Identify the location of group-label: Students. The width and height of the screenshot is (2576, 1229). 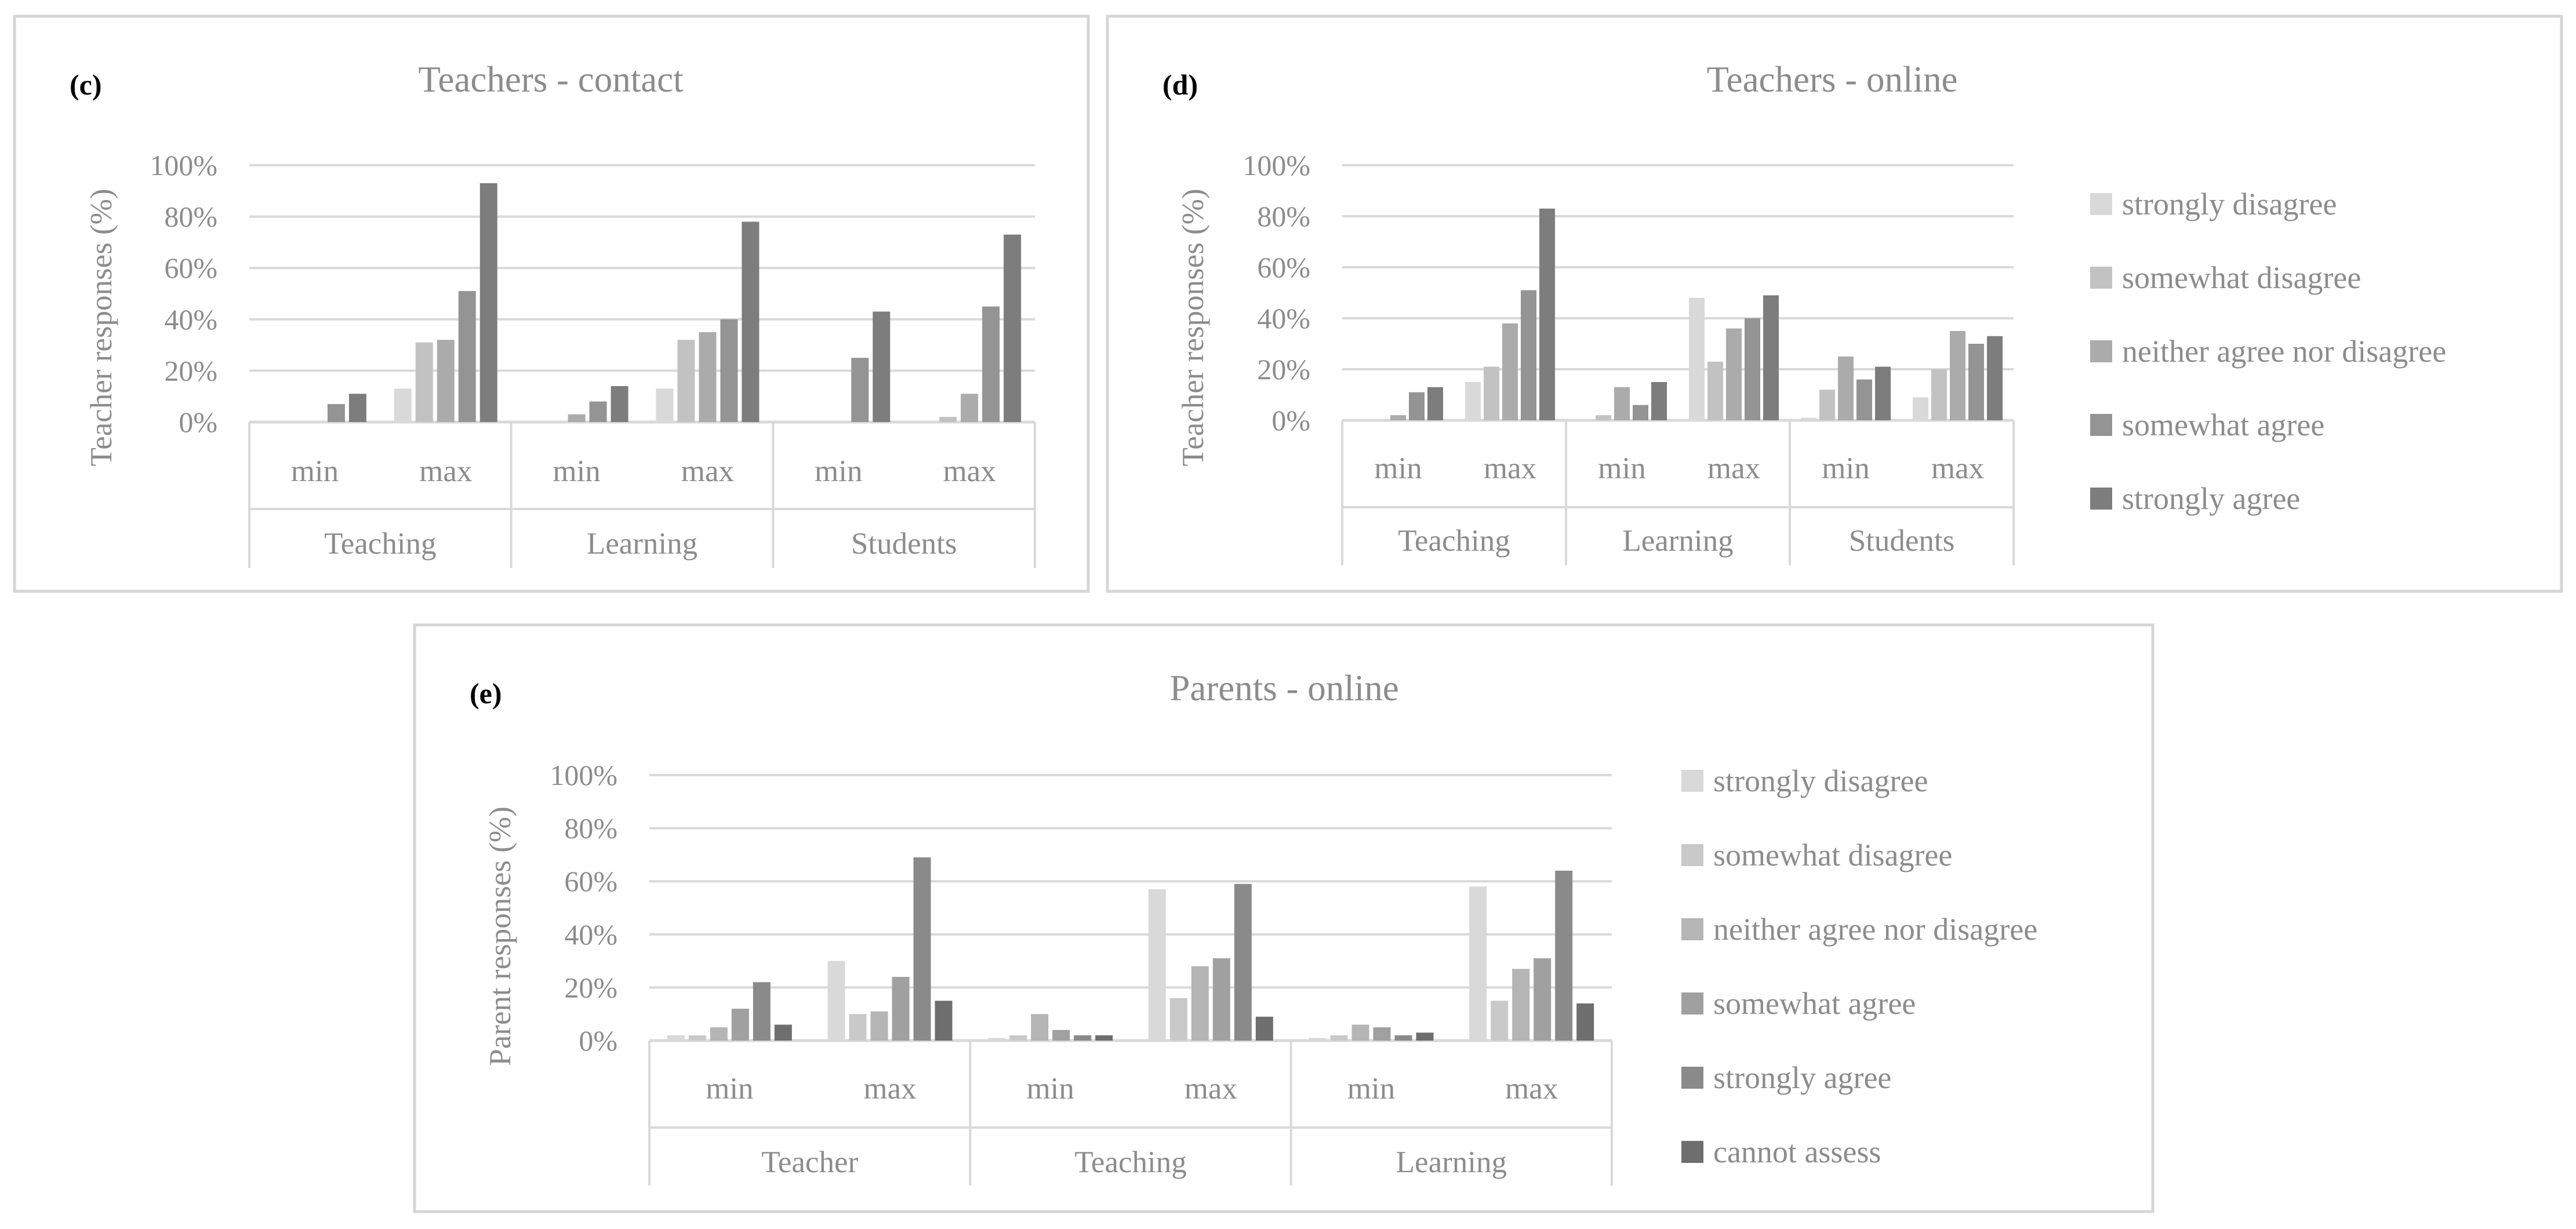
(904, 544).